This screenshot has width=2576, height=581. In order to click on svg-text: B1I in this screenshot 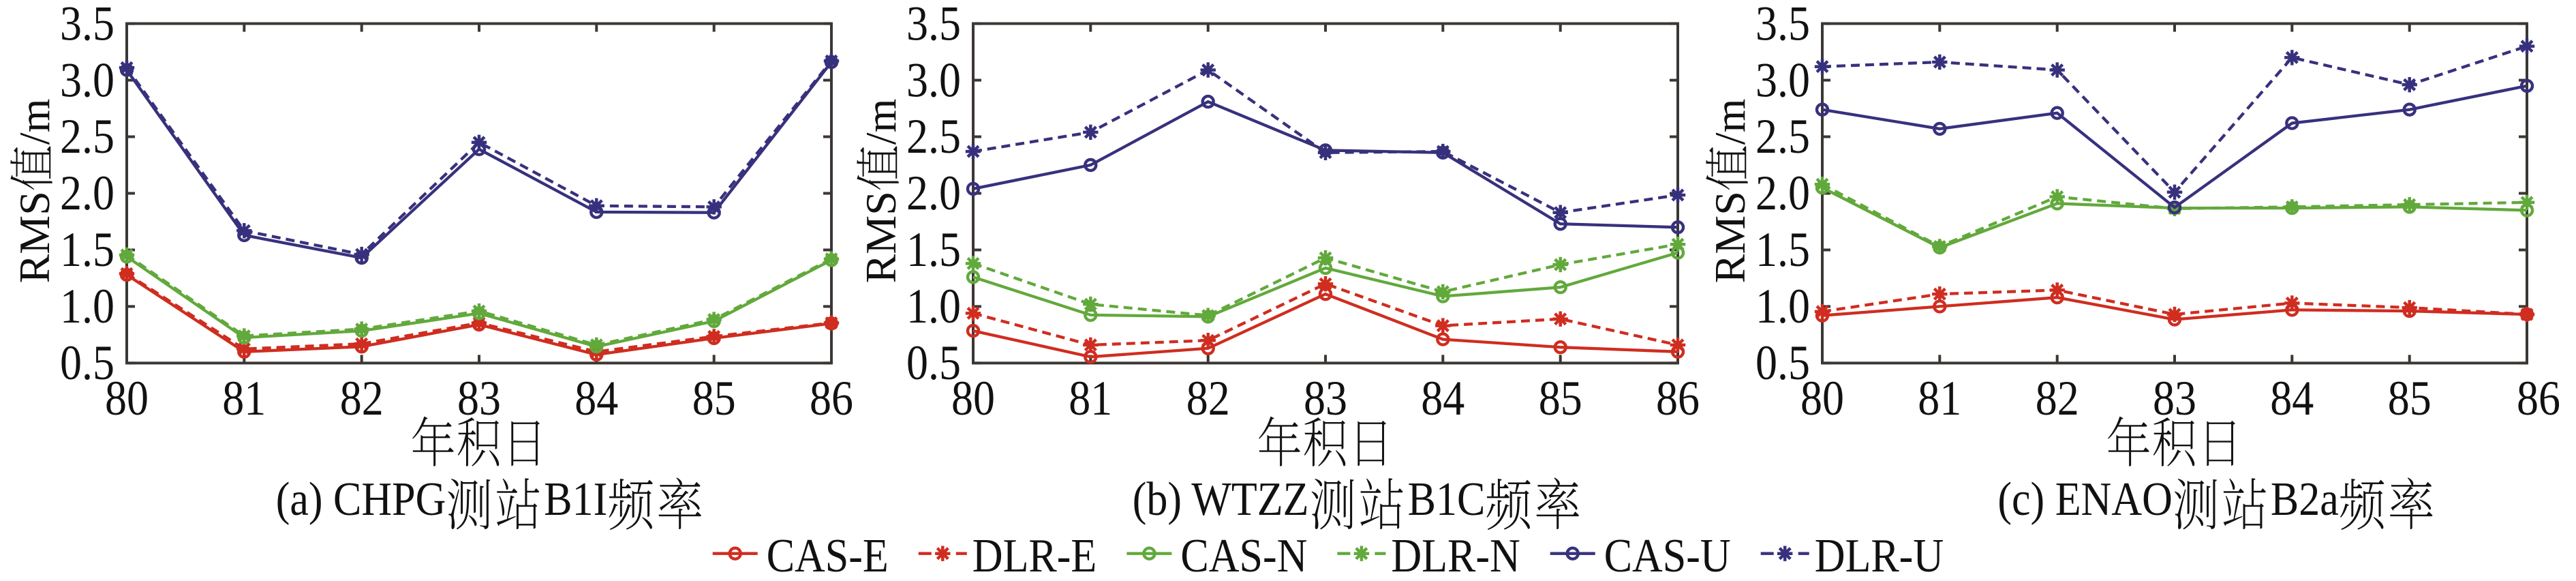, I will do `click(575, 499)`.